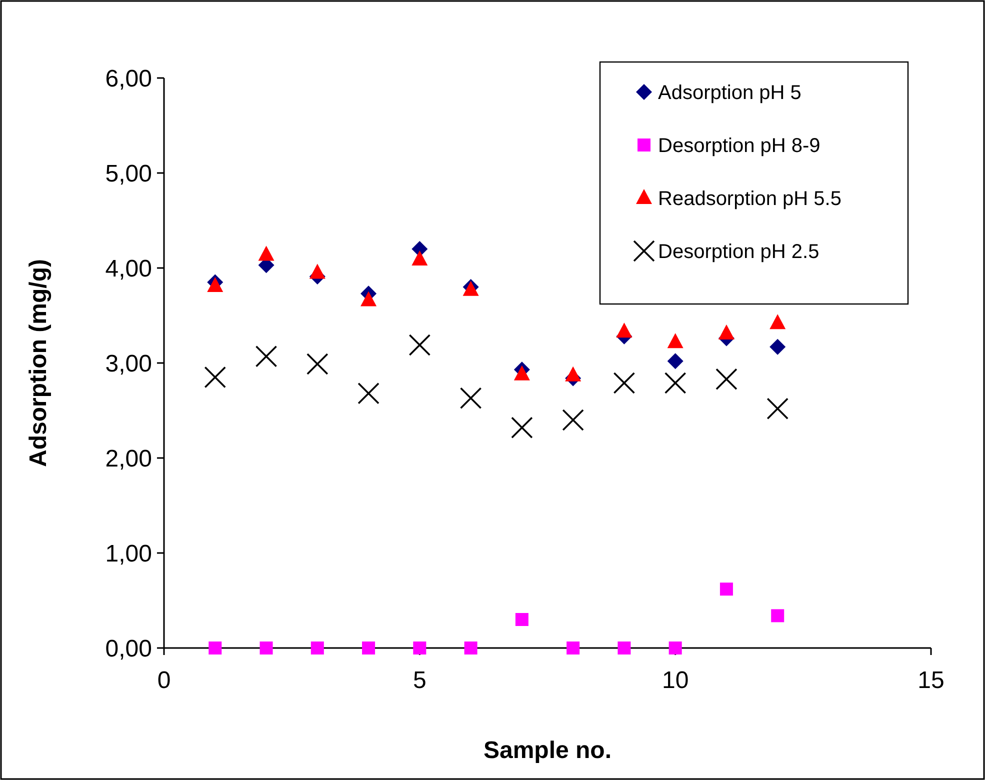  Describe the element at coordinates (547, 750) in the screenshot. I see `x-axis-title: Sample no.` at that location.